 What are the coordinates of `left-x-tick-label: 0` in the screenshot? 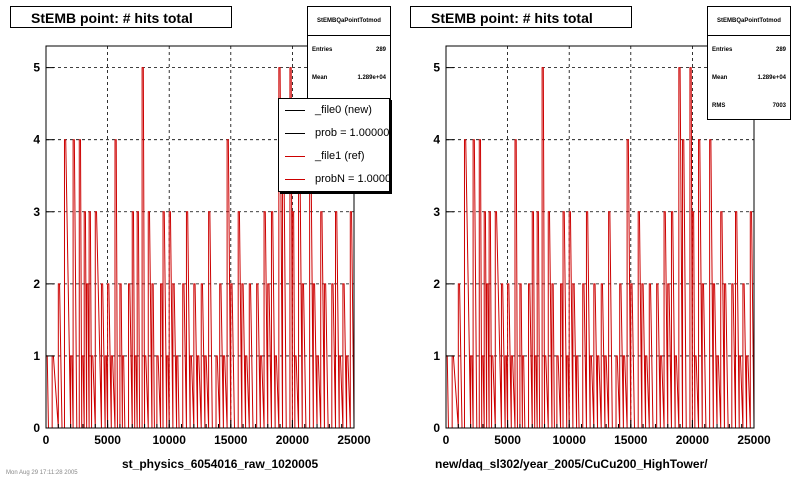 It's located at (46, 440).